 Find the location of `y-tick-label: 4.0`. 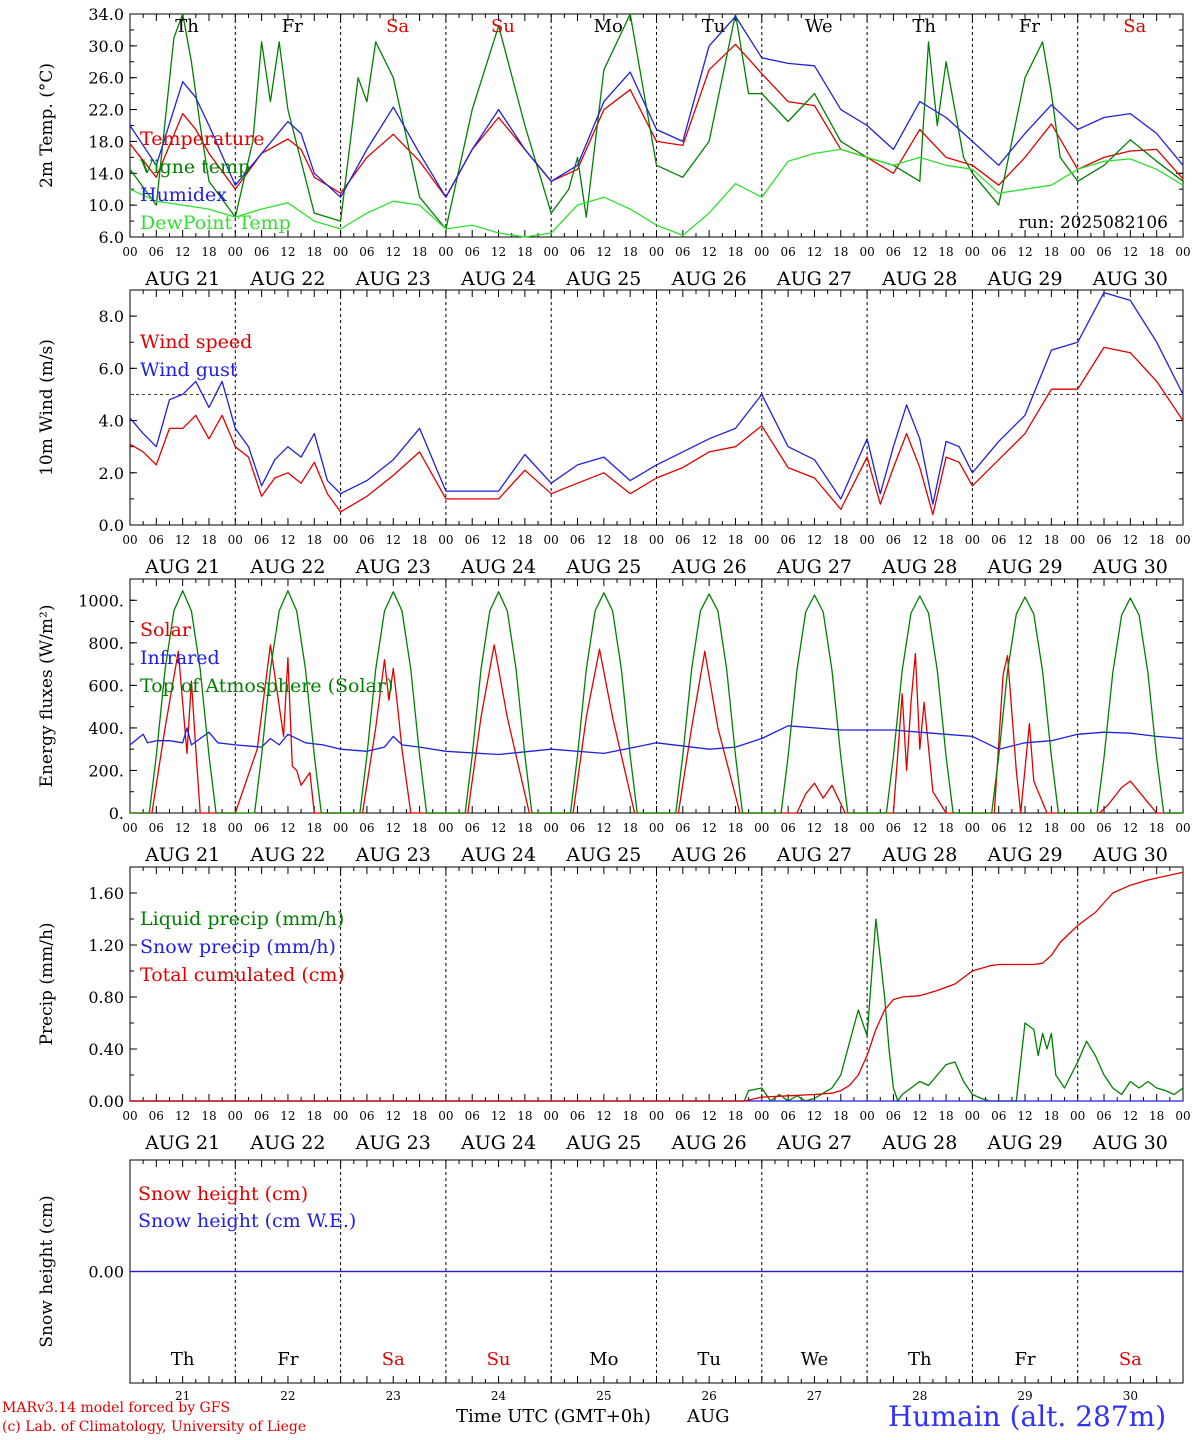

y-tick-label: 4.0 is located at coordinates (111, 421).